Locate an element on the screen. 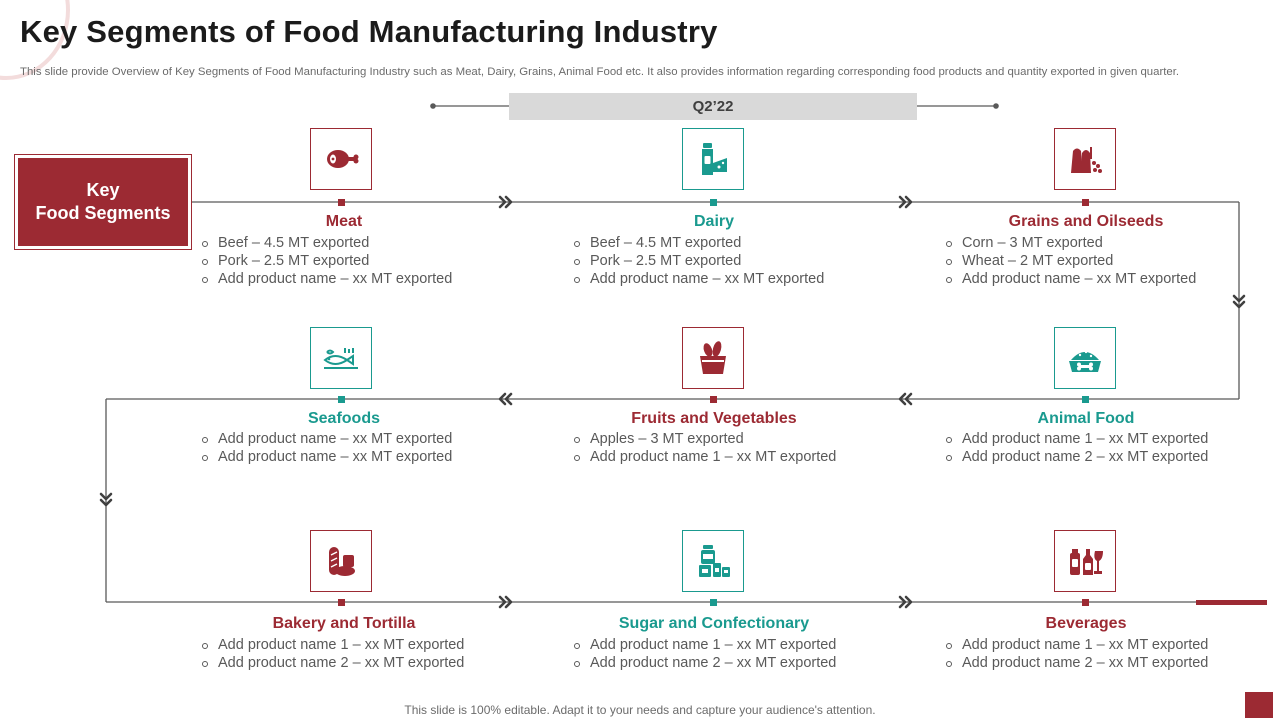 The width and height of the screenshot is (1280, 720). segment-title-dairy: Dairy is located at coordinates (714, 221).